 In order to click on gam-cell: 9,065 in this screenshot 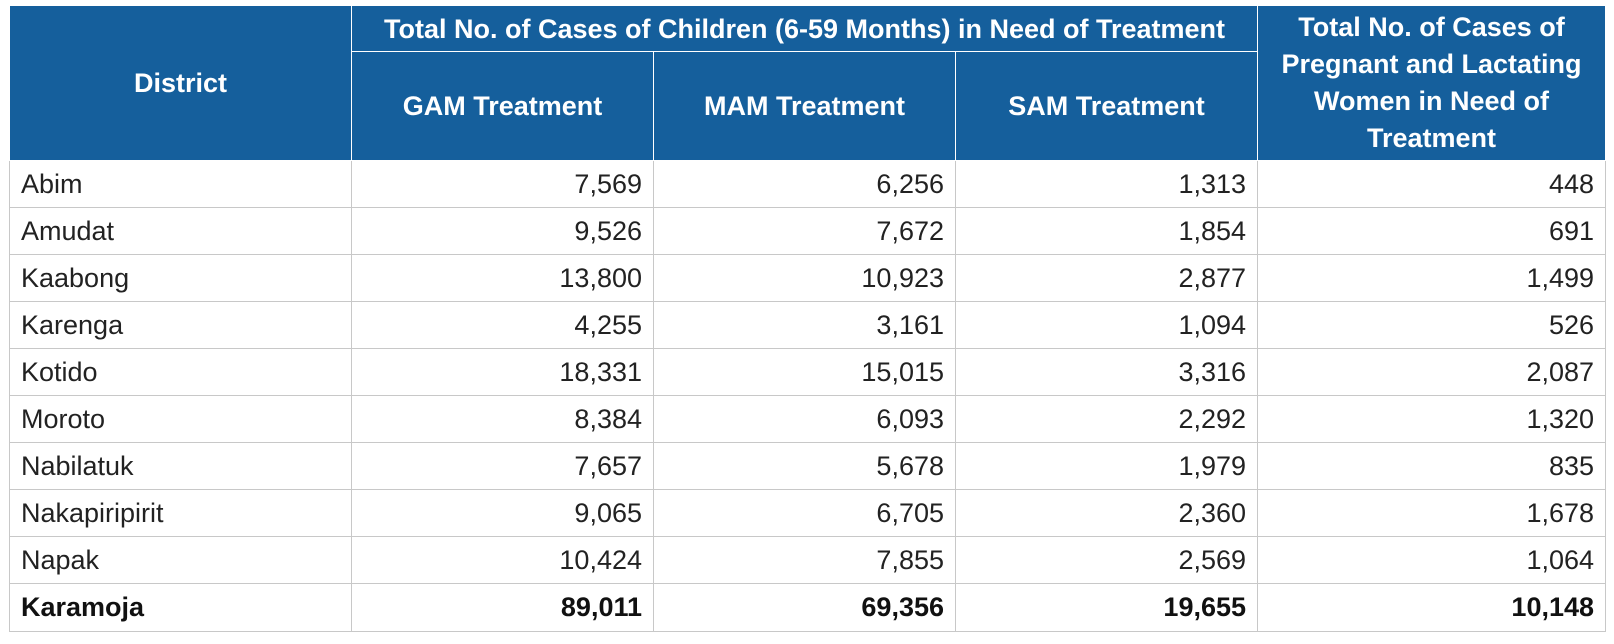, I will do `click(502, 513)`.